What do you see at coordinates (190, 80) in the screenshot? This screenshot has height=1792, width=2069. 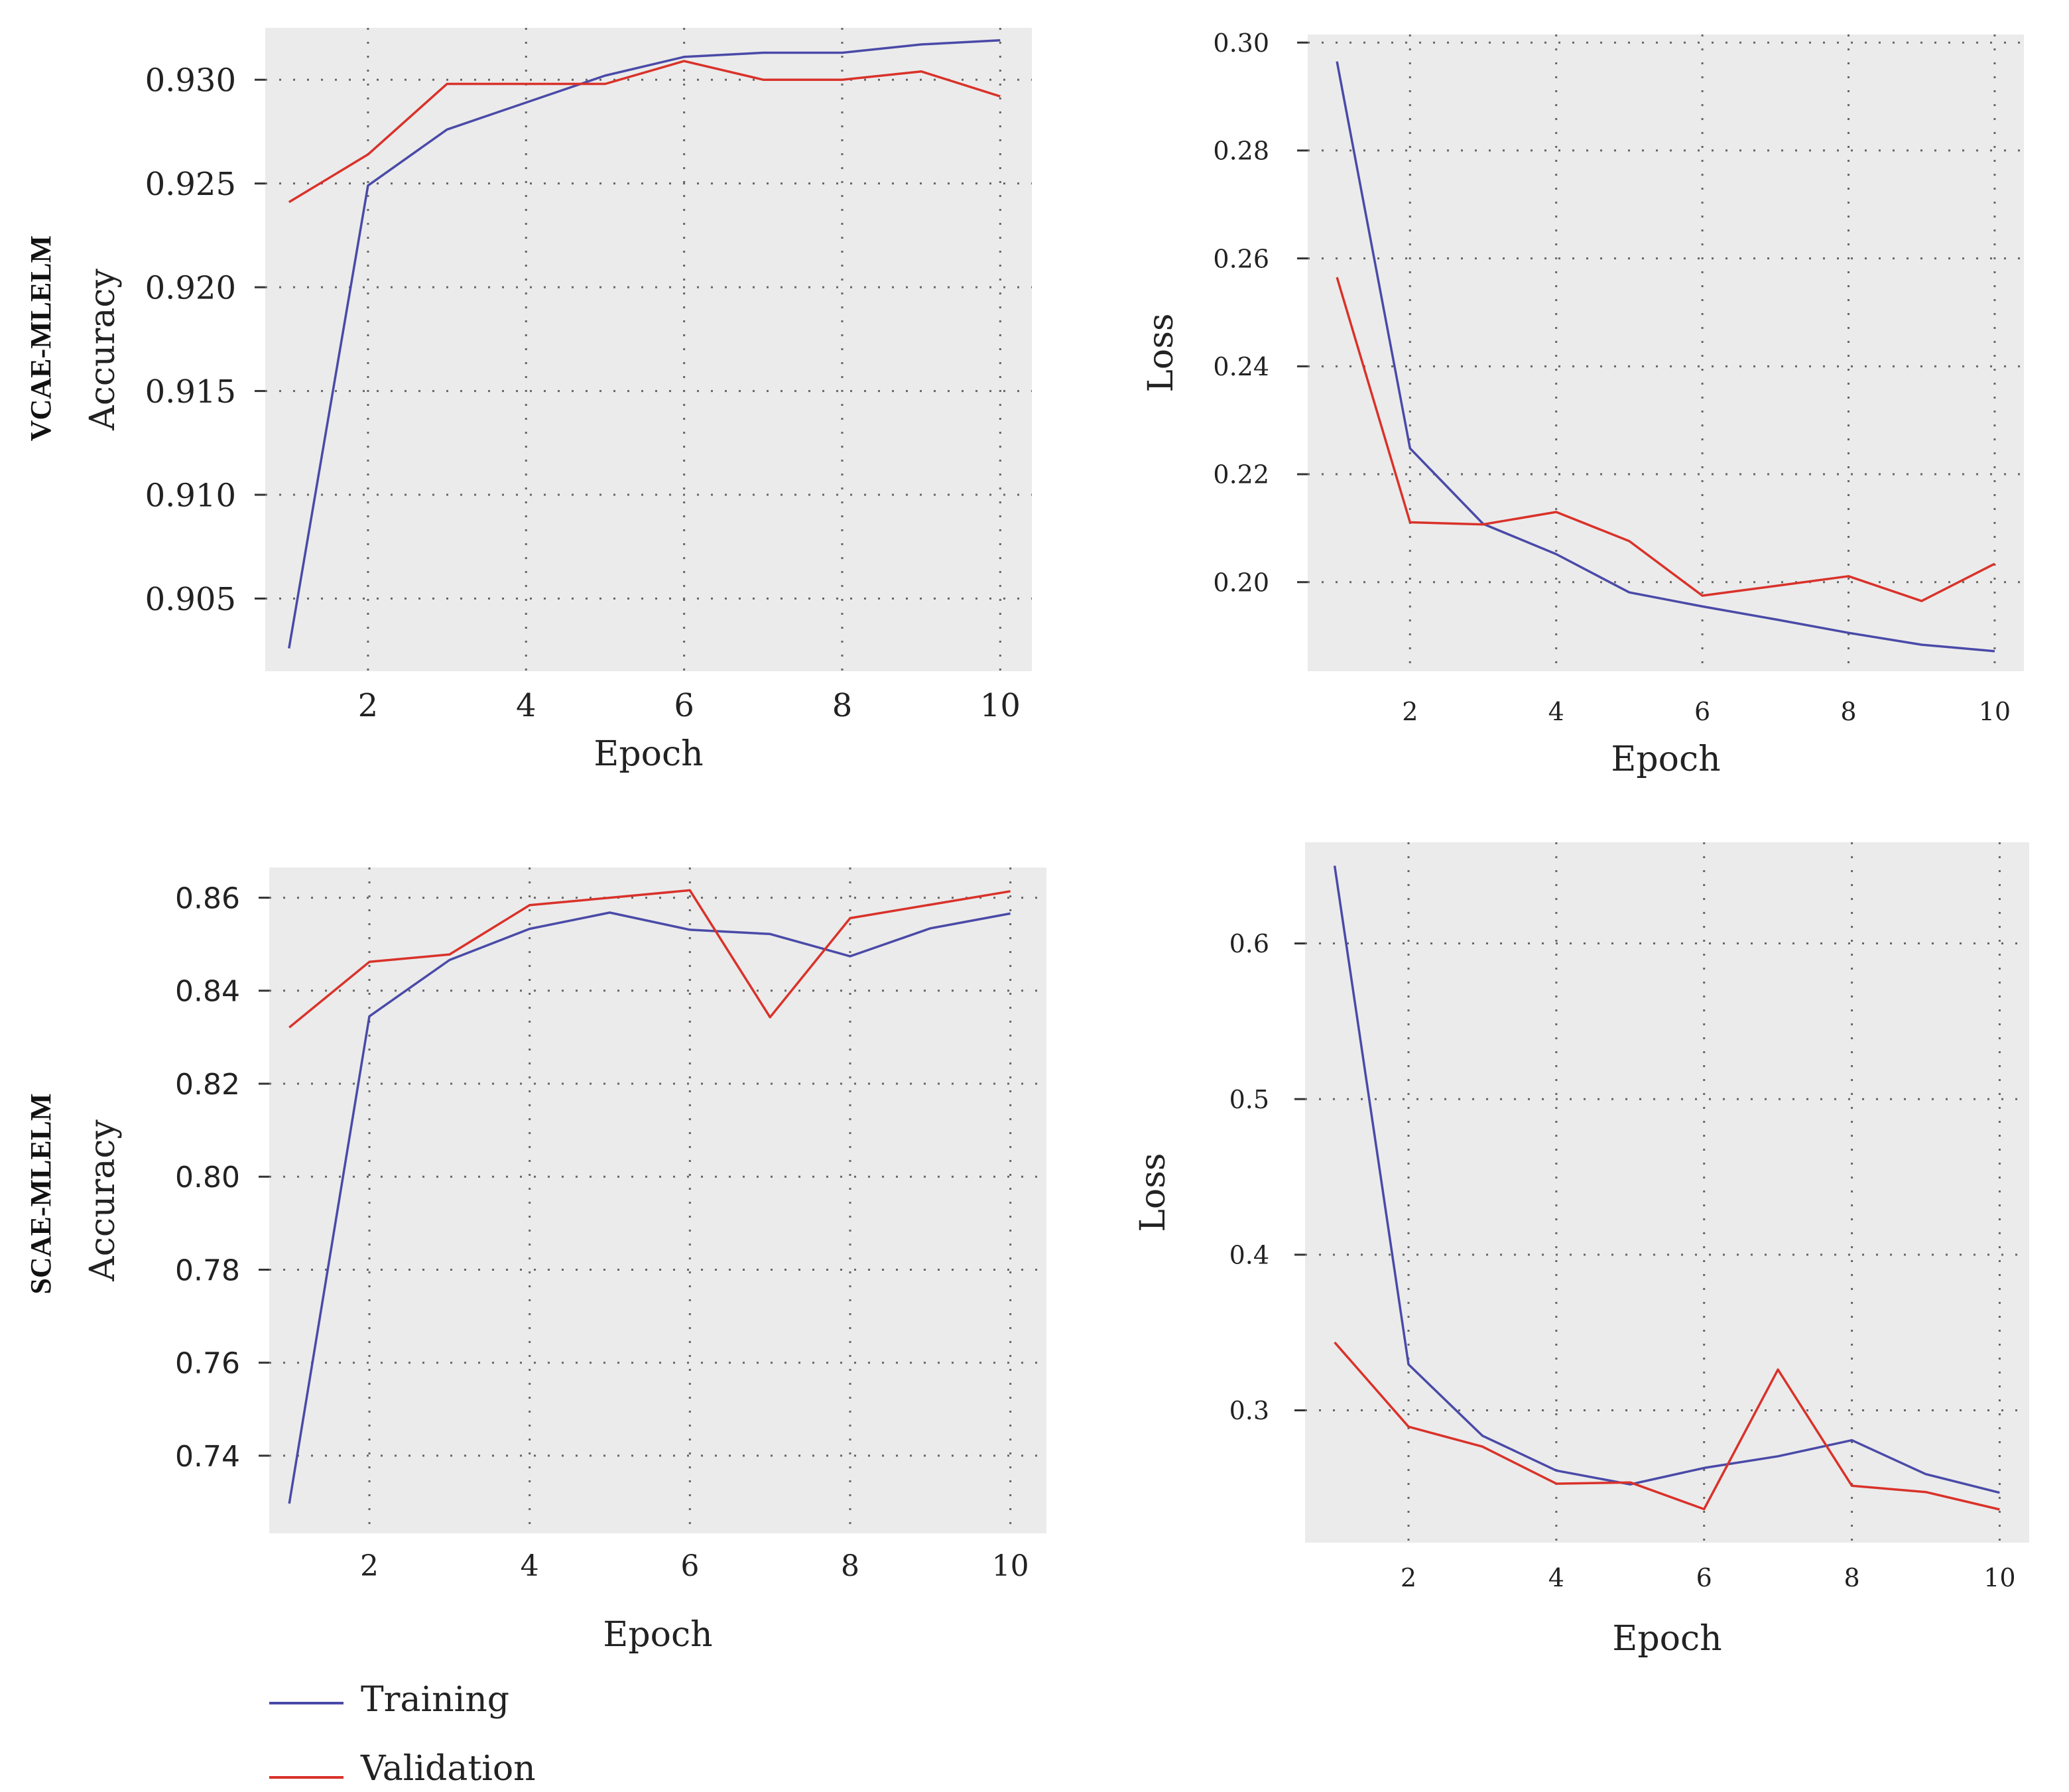 I see `y-tick-label: 0.930` at bounding box center [190, 80].